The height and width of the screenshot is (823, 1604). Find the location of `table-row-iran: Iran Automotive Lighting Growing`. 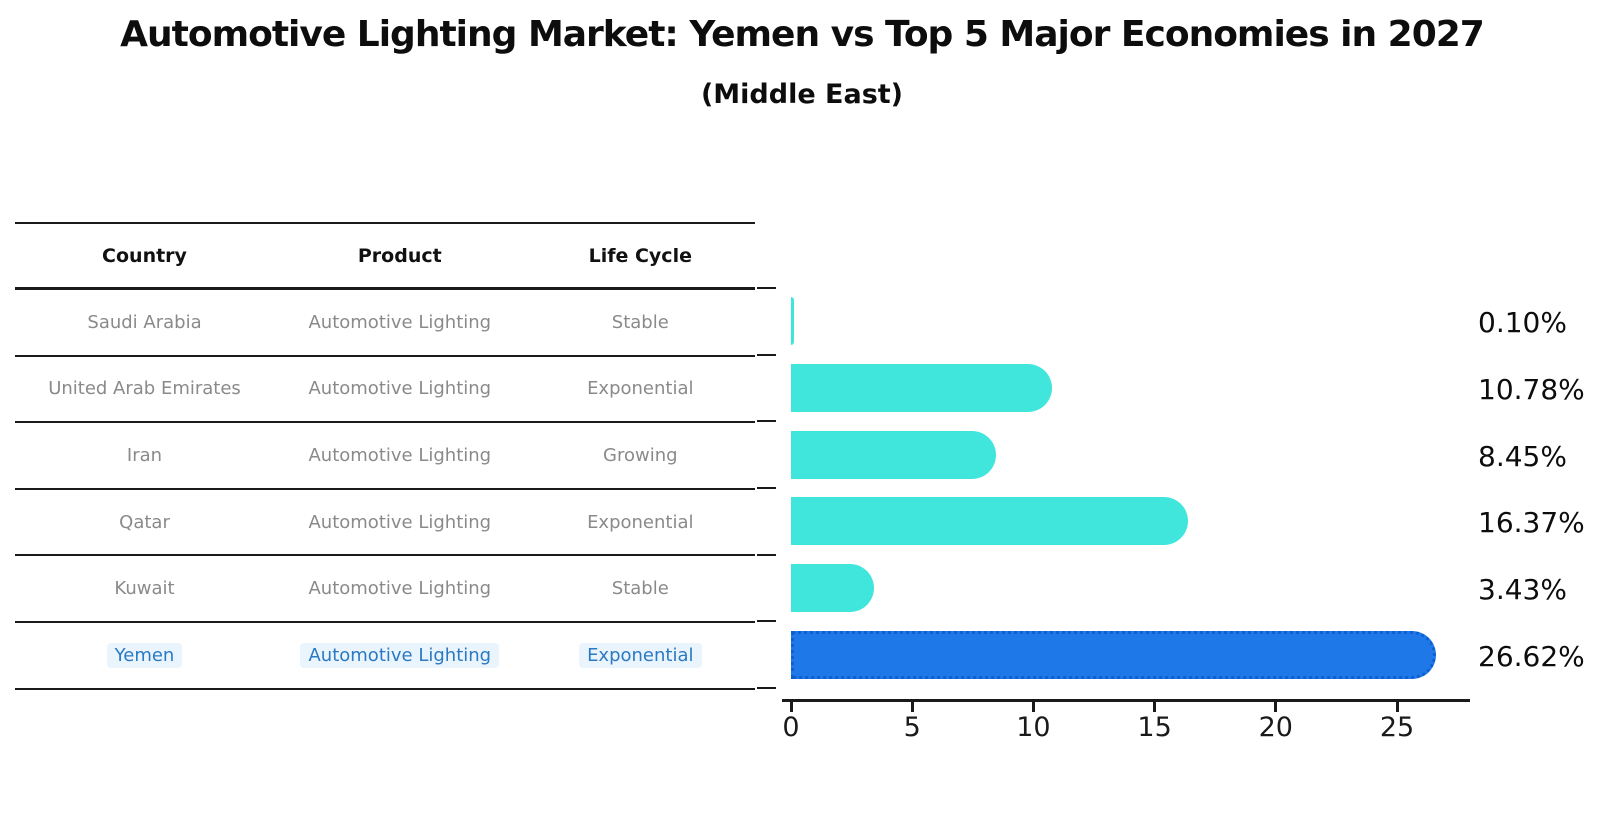

table-row-iran: Iran Automotive Lighting Growing is located at coordinates (385, 456).